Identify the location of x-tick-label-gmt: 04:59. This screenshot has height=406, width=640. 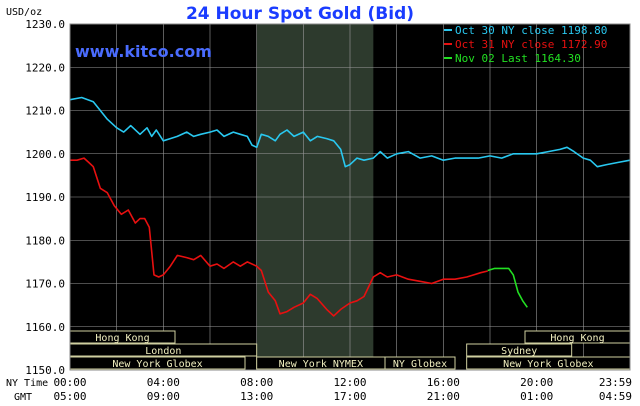
(615, 396).